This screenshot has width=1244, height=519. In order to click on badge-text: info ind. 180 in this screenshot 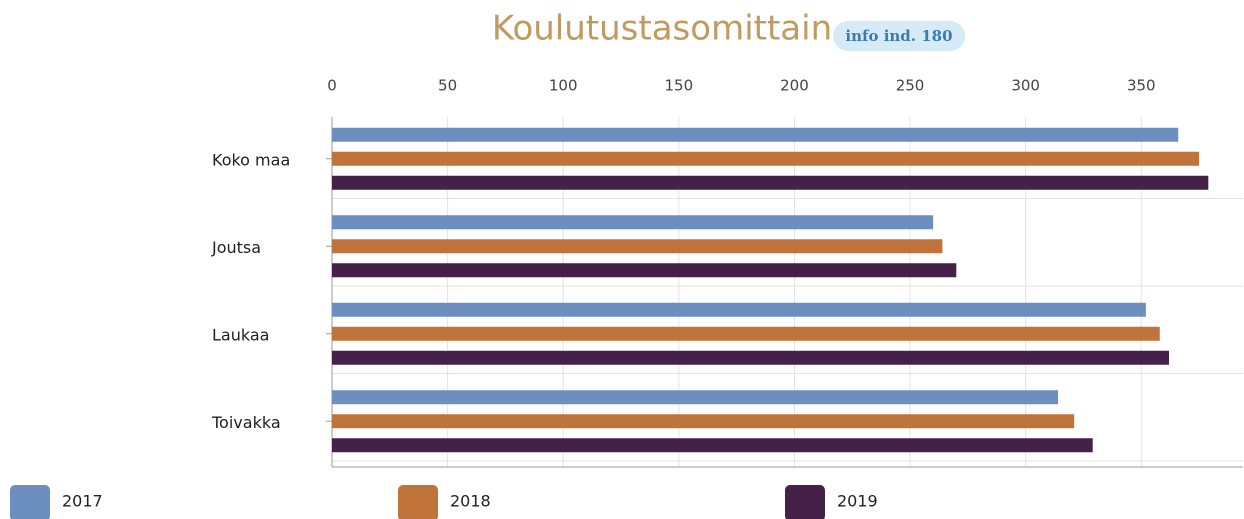, I will do `click(898, 36)`.